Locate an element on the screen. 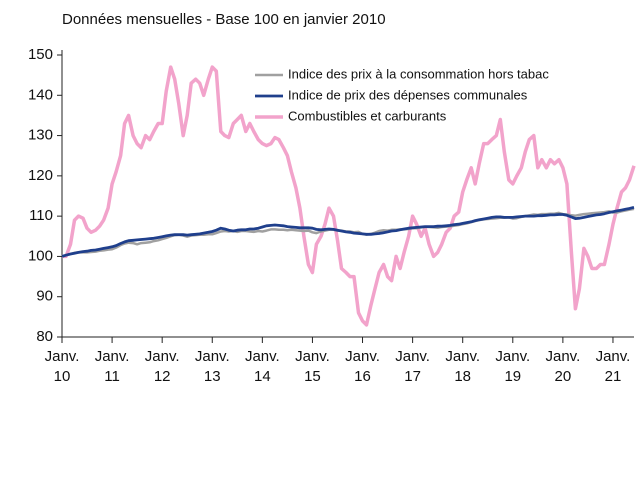  y-tick-label: 140 is located at coordinates (40, 94).